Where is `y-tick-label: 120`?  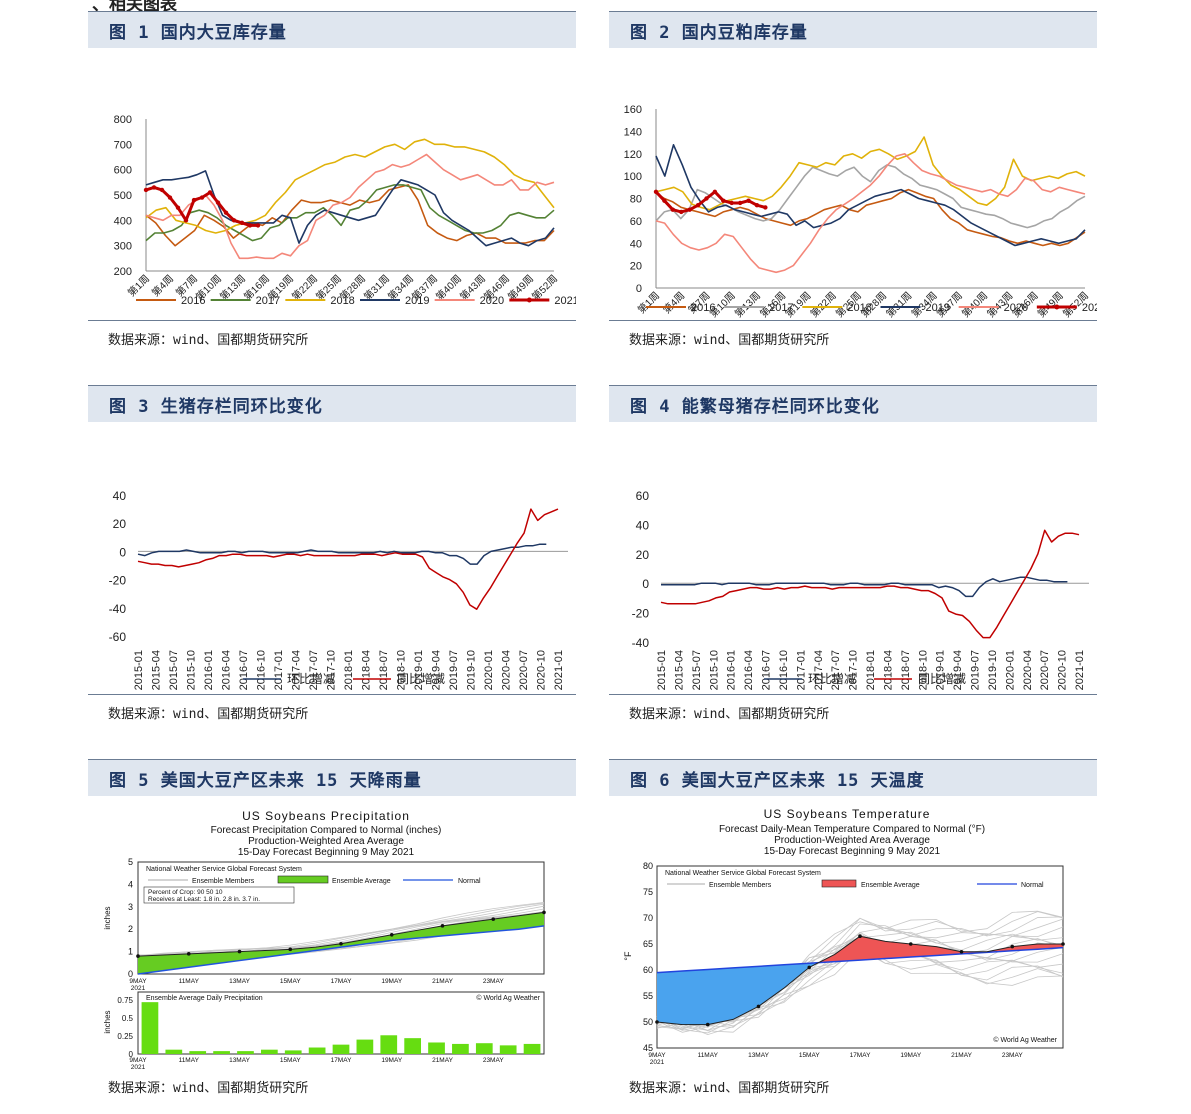 y-tick-label: 120 is located at coordinates (633, 155).